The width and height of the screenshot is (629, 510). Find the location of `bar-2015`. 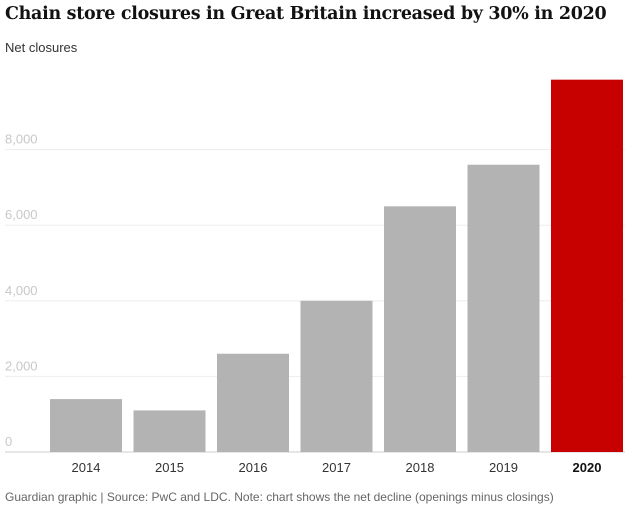

bar-2015 is located at coordinates (169, 431).